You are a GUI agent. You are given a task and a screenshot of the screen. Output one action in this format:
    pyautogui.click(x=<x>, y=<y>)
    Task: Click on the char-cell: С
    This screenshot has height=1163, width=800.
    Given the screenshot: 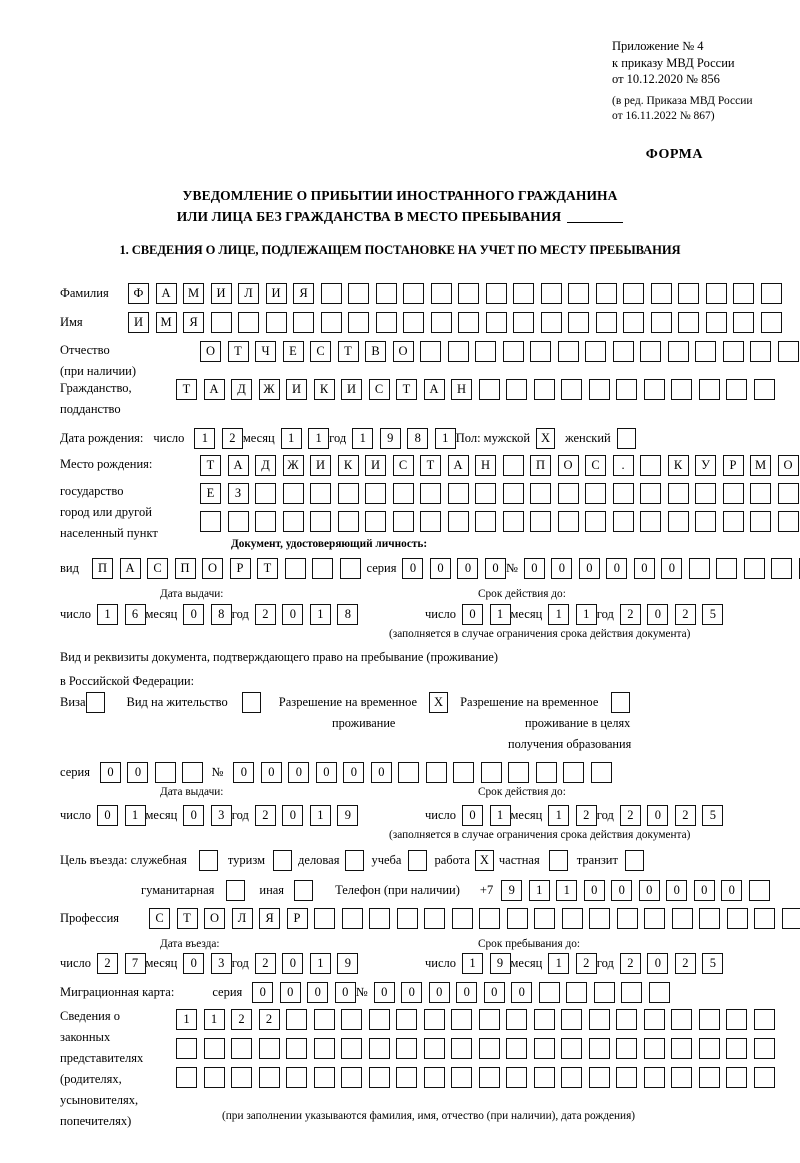 What is the action you would take?
    pyautogui.click(x=595, y=465)
    